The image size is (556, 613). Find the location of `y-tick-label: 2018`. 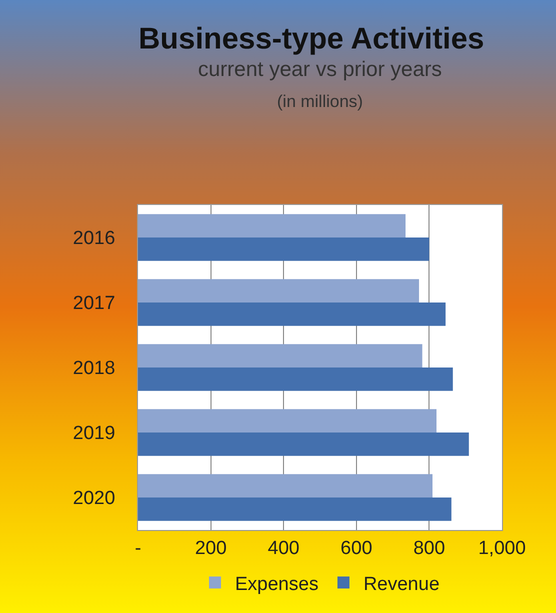

y-tick-label: 2018 is located at coordinates (94, 369).